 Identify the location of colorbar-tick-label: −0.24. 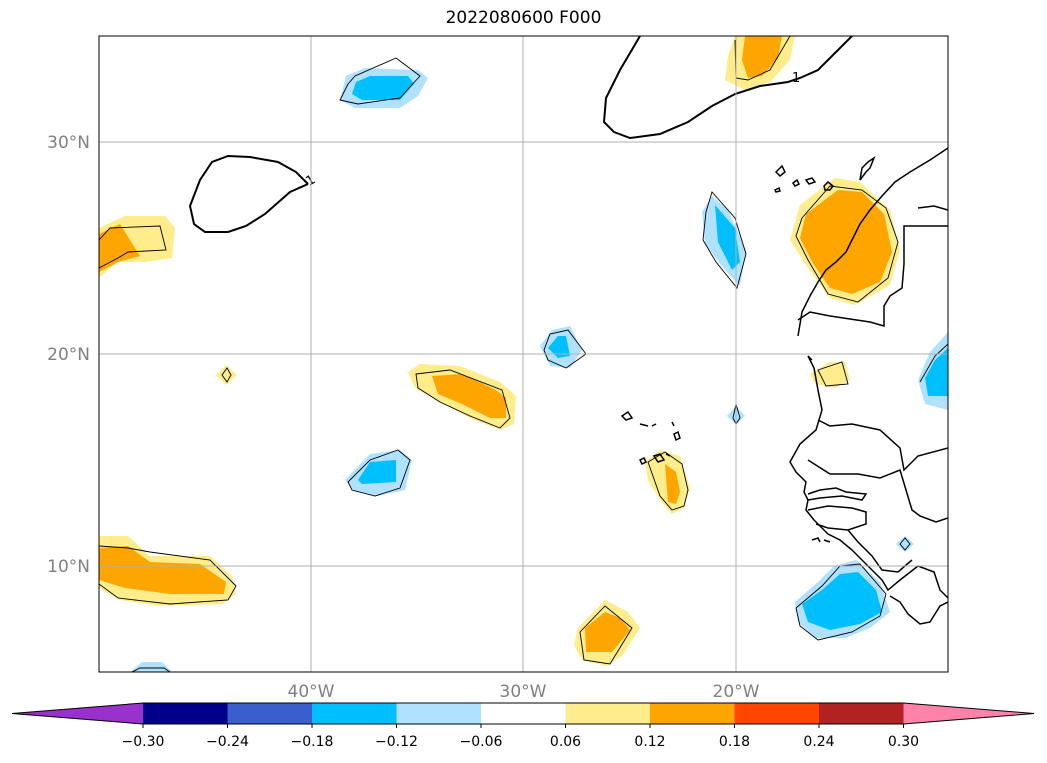
(227, 742).